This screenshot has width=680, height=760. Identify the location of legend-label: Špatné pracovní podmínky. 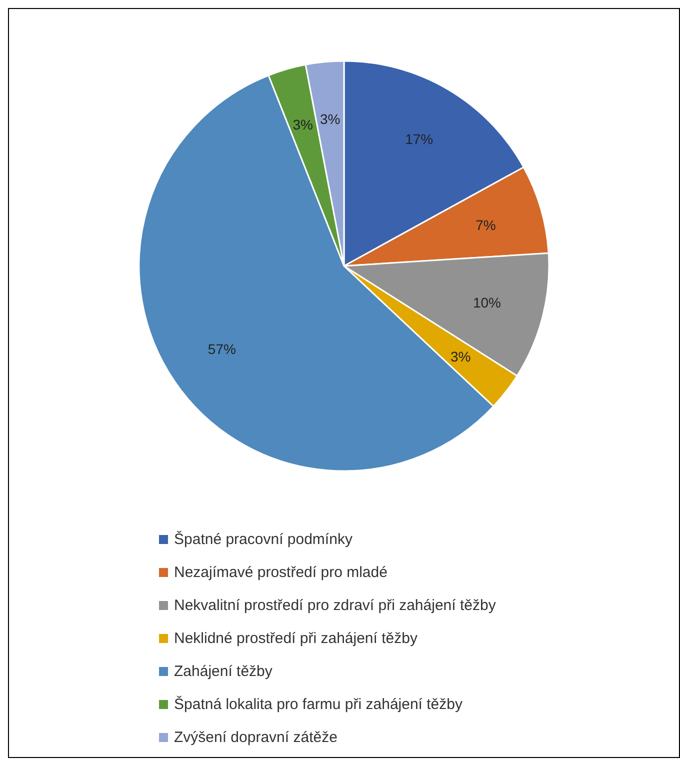
(263, 539).